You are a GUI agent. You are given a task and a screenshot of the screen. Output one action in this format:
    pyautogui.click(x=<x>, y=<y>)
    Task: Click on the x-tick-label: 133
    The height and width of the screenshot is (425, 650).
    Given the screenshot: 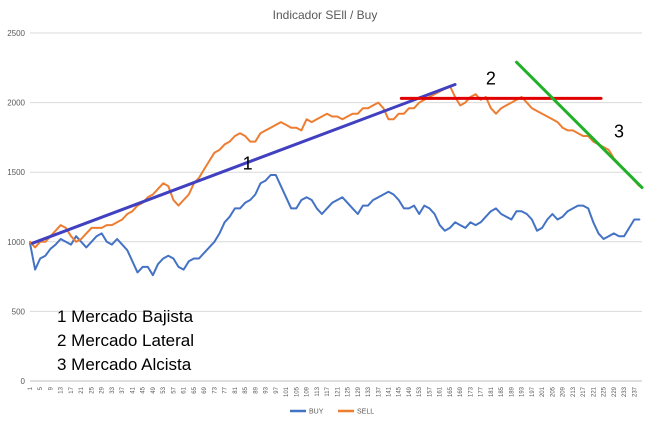 What is the action you would take?
    pyautogui.click(x=369, y=391)
    